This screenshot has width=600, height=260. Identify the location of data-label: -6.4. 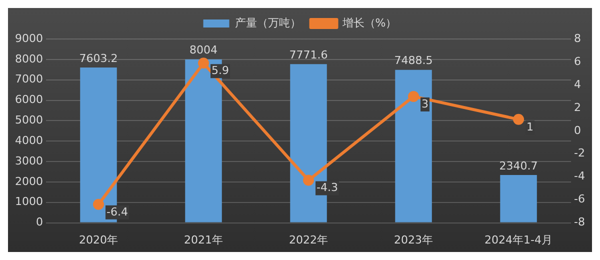
(117, 211).